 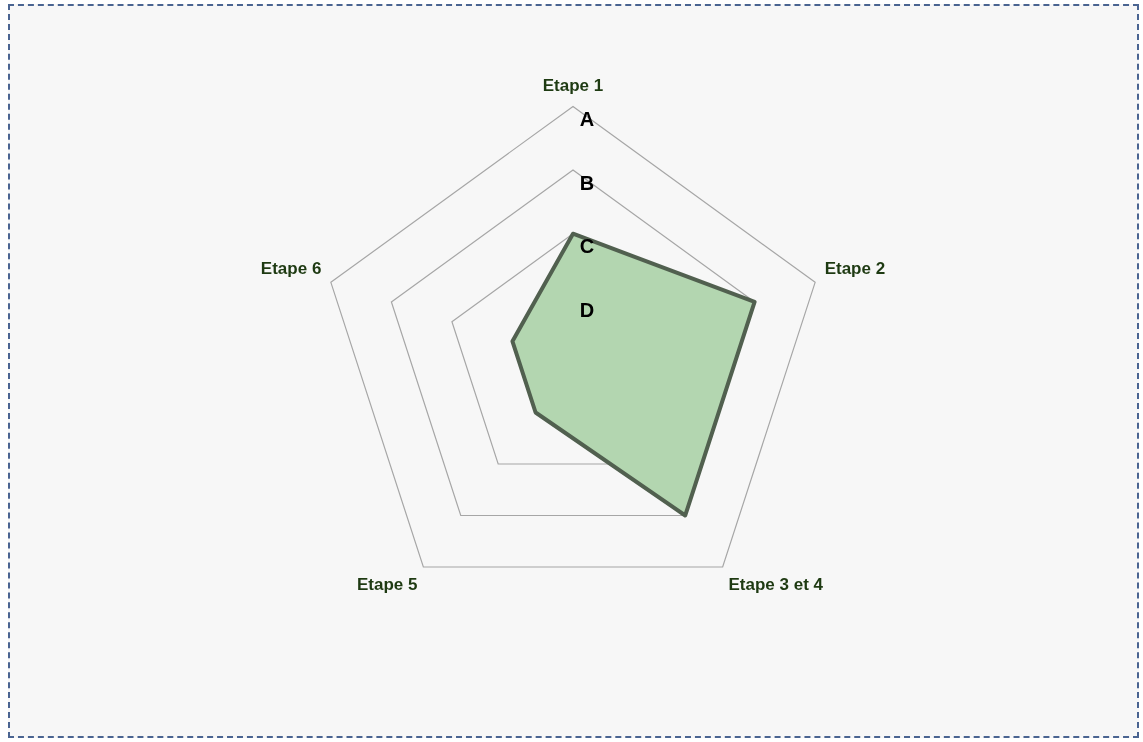 What do you see at coordinates (387, 584) in the screenshot?
I see `spoke-label: Etape 5` at bounding box center [387, 584].